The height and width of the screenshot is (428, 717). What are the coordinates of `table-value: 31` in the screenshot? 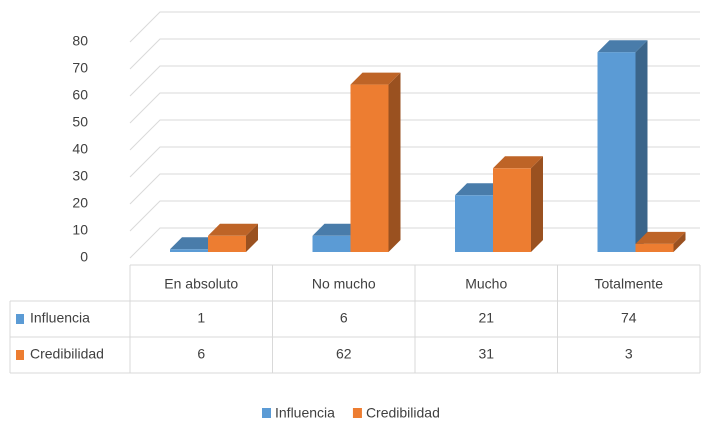 It's located at (486, 354).